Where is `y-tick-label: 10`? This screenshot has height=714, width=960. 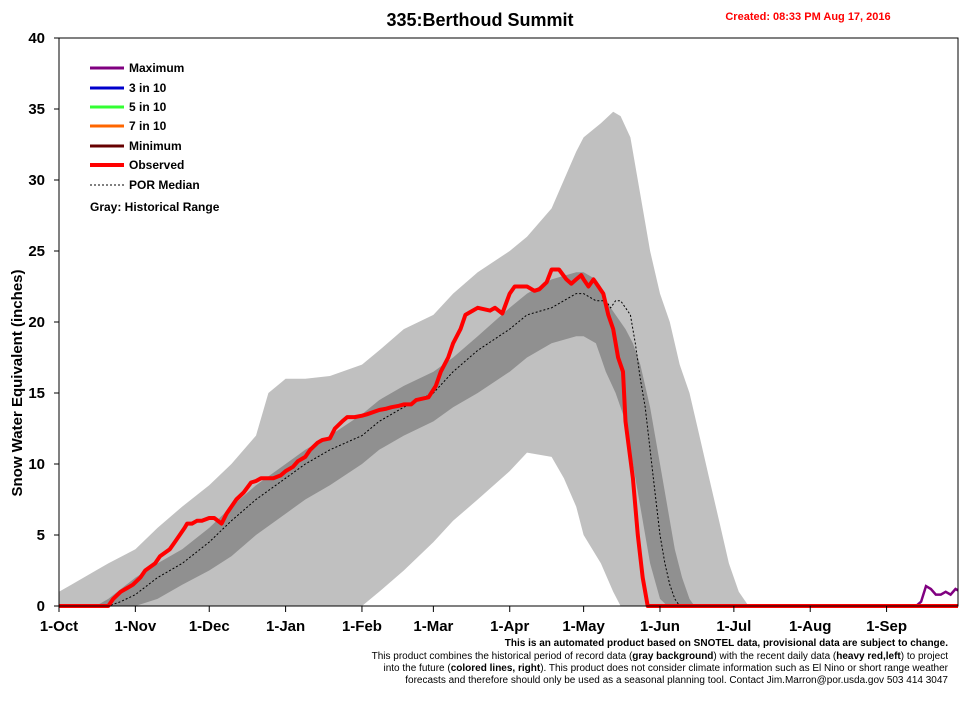 y-tick-label: 10 is located at coordinates (36, 464).